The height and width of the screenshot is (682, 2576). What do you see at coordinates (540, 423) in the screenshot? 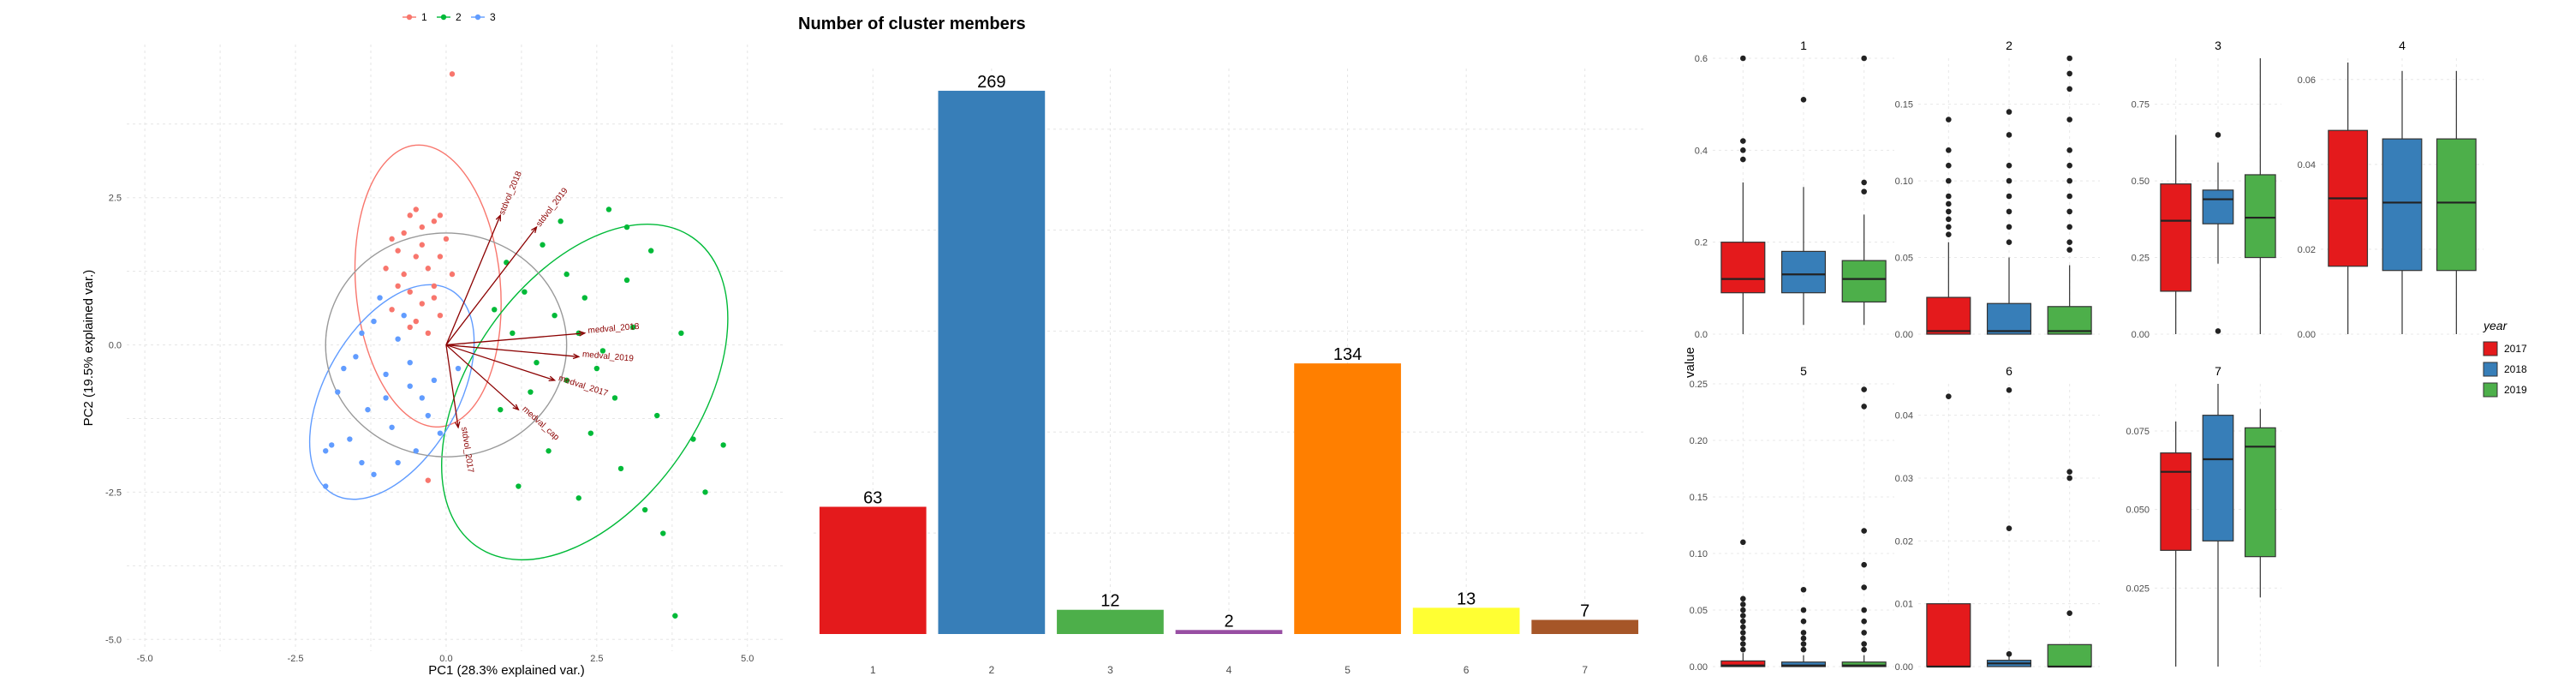
I see `pca-loading-label: medval_cap` at bounding box center [540, 423].